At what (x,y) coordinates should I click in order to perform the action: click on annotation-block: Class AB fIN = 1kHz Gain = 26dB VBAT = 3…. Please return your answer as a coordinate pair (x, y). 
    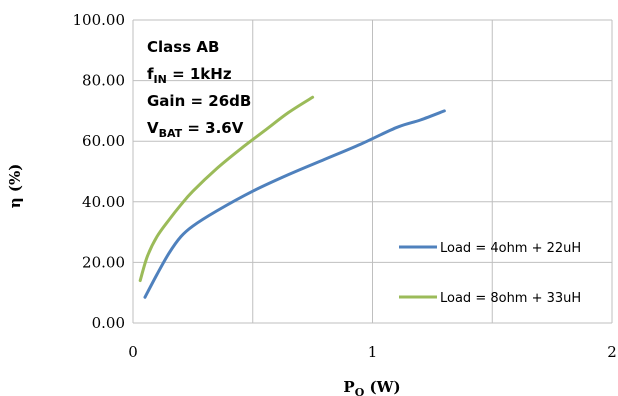
    Looking at the image, I should click on (199, 89).